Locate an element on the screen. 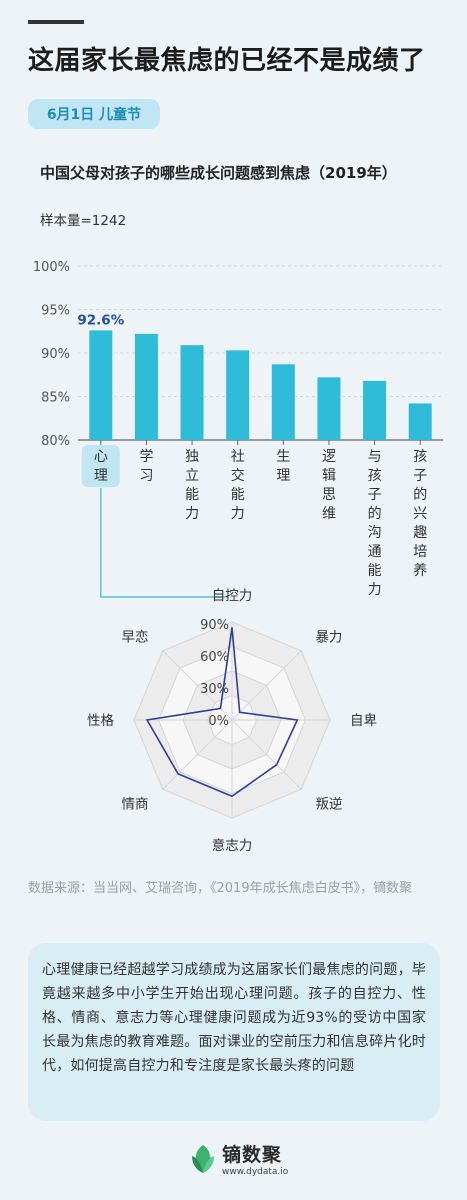 This screenshot has width=467, height=1200. radar-axis-label: 意志力 is located at coordinates (232, 845).